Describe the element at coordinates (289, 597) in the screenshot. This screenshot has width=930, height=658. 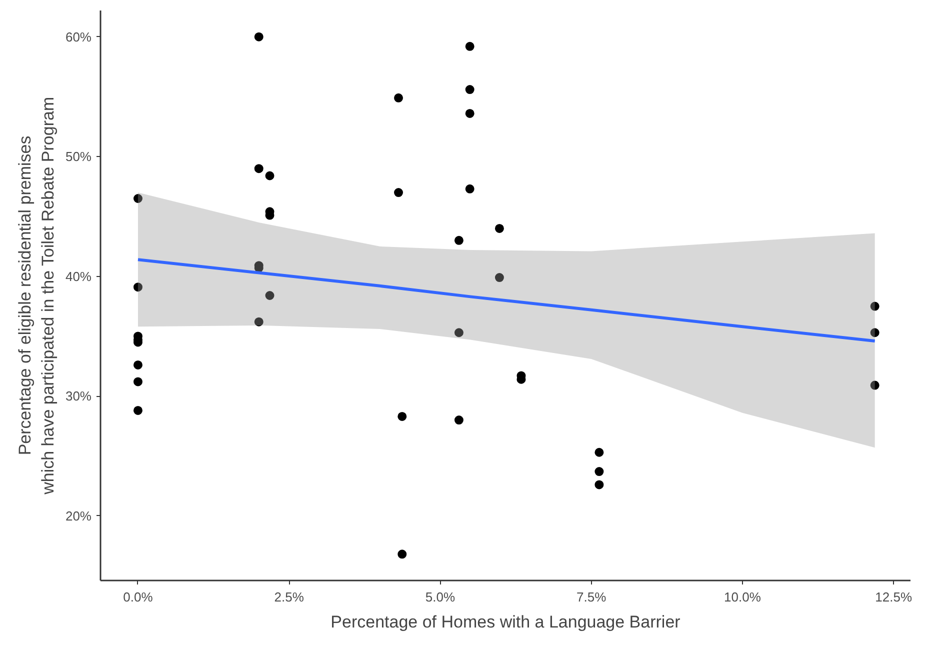
I see `x-tick-label: 2.5%` at that location.